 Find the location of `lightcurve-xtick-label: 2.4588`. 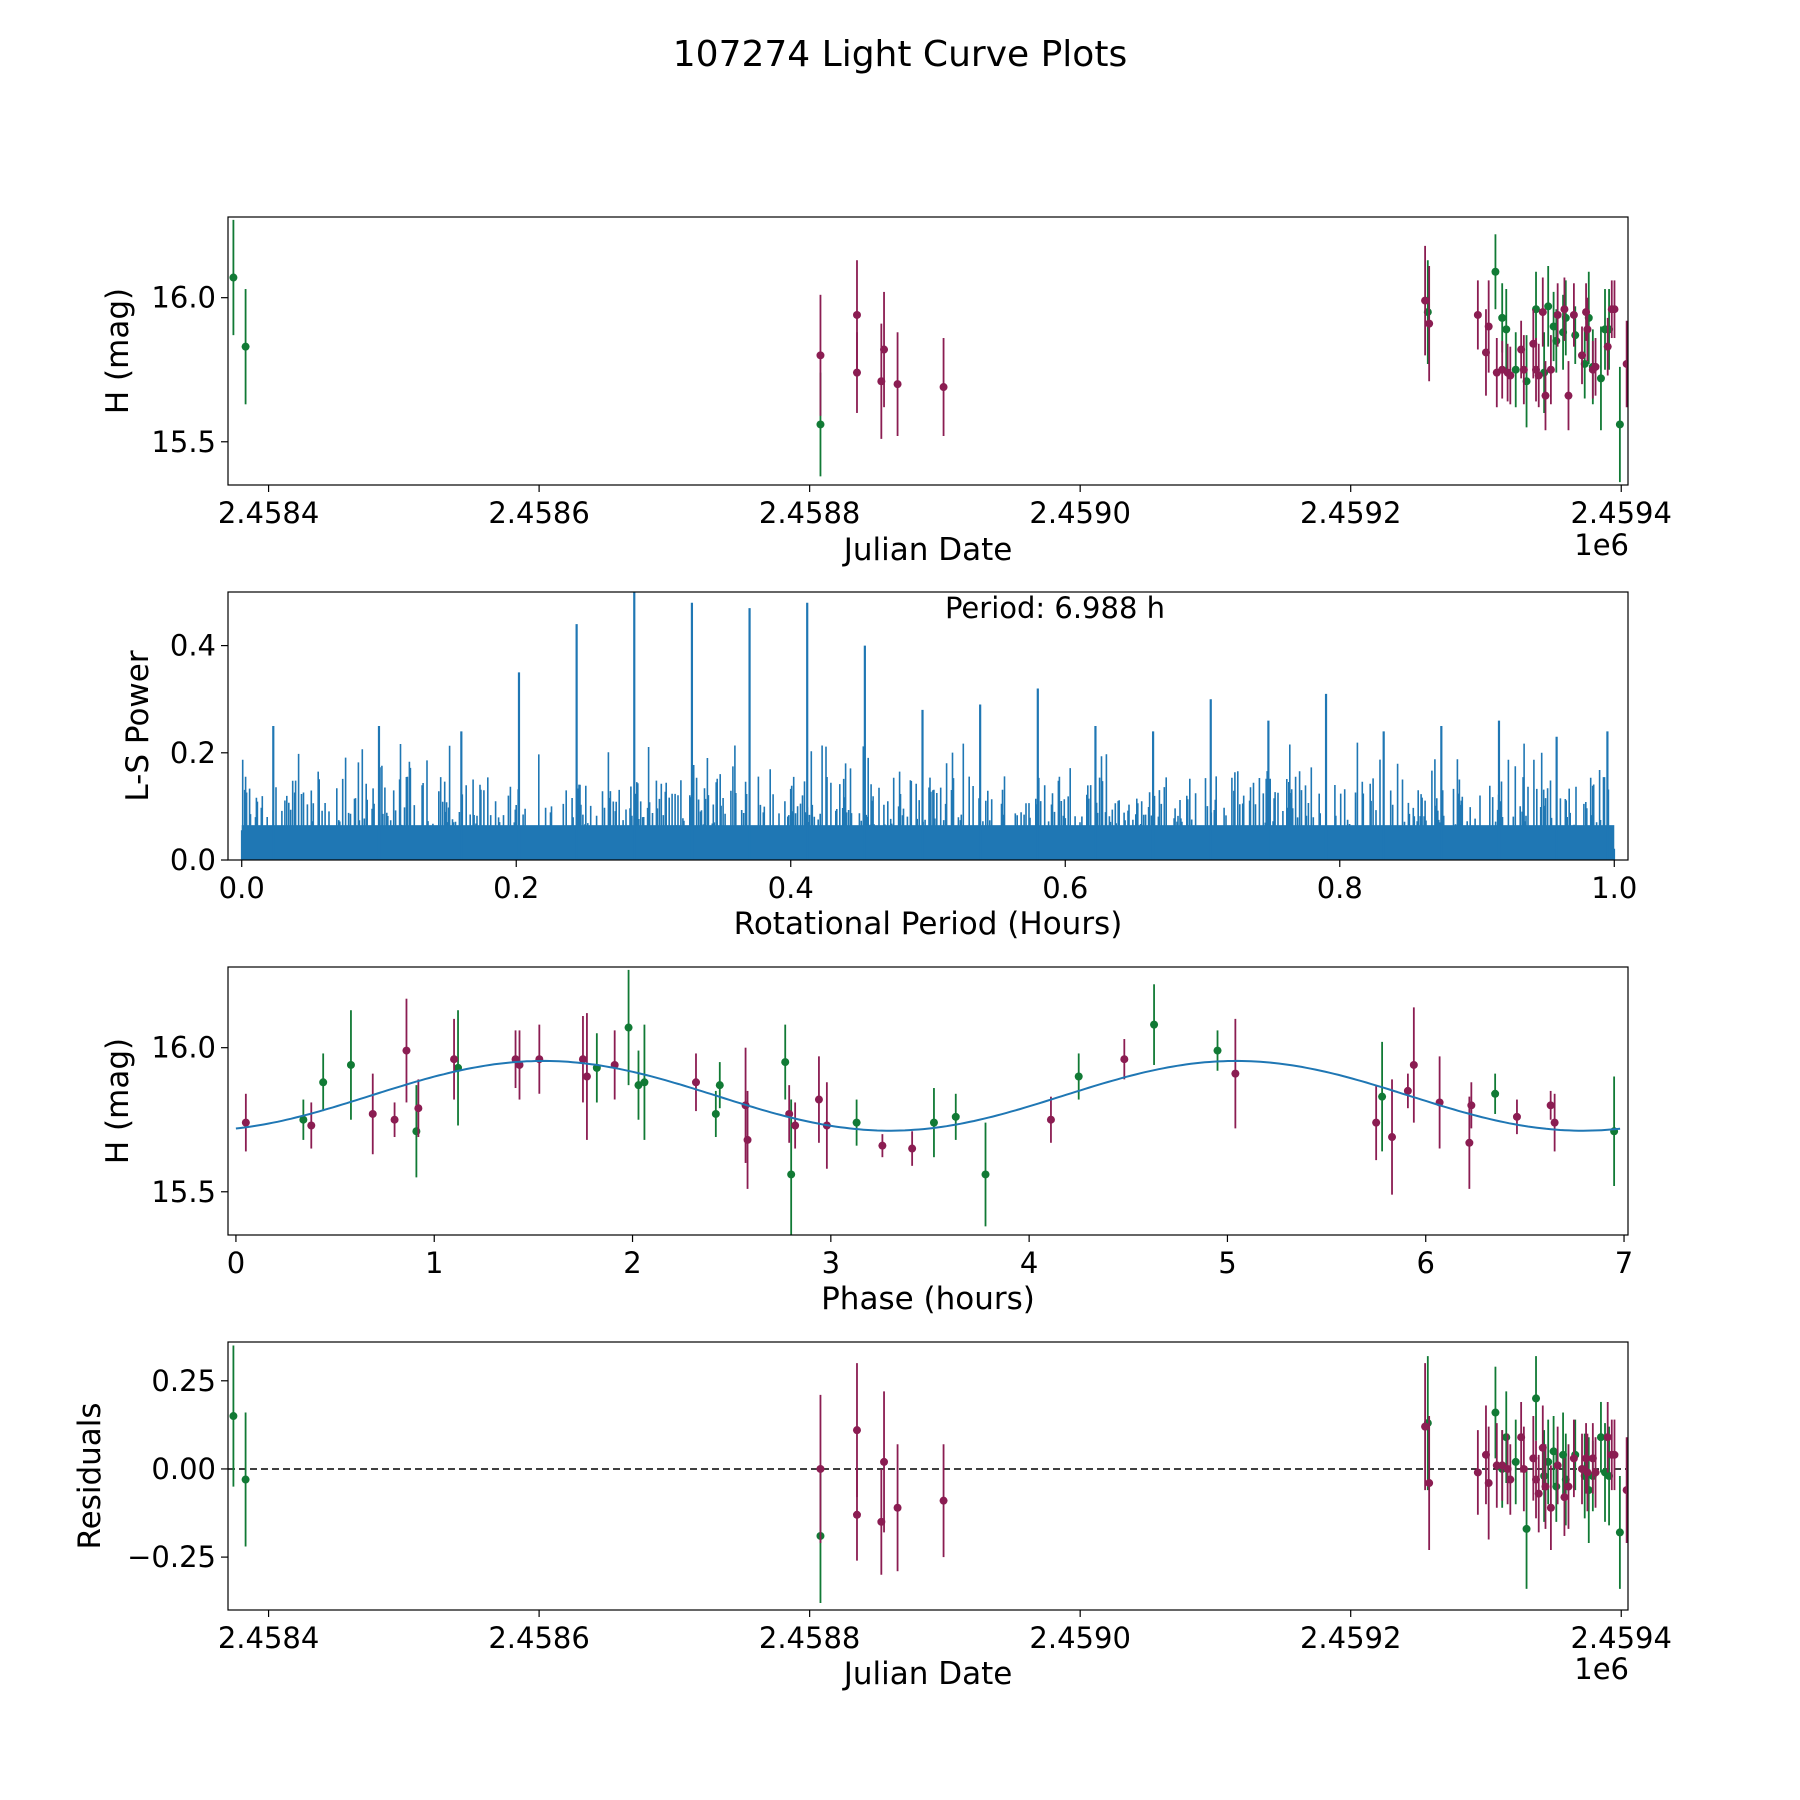

lightcurve-xtick-label: 2.4588 is located at coordinates (809, 513).